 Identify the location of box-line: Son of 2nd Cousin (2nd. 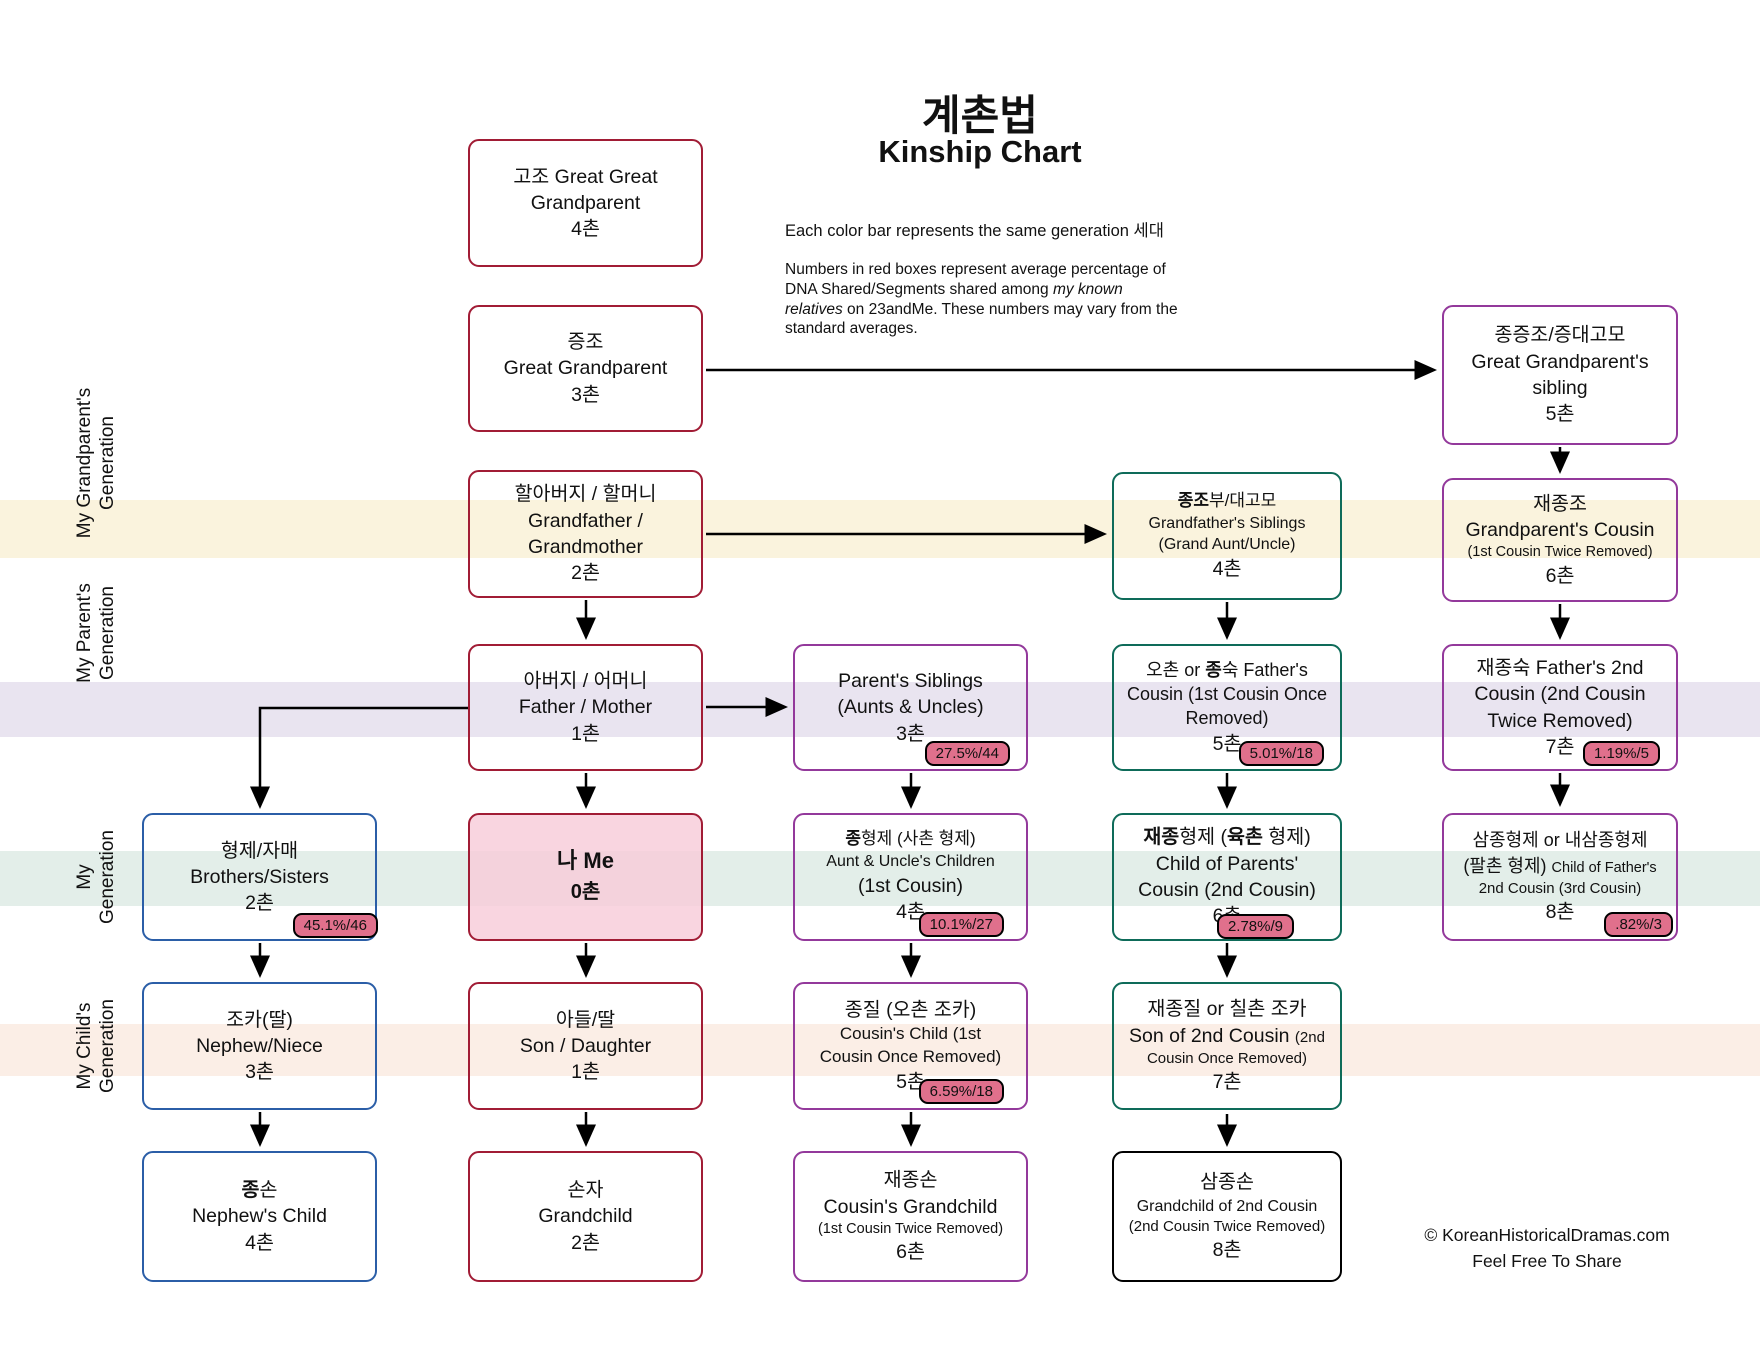
(1227, 1035).